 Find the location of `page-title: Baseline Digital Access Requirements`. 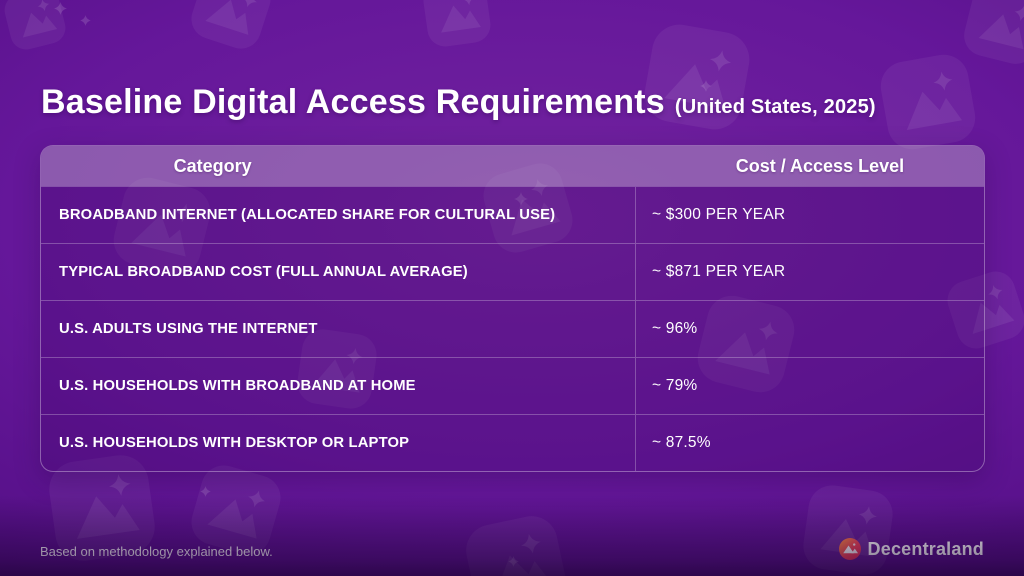

page-title: Baseline Digital Access Requirements is located at coordinates (353, 102).